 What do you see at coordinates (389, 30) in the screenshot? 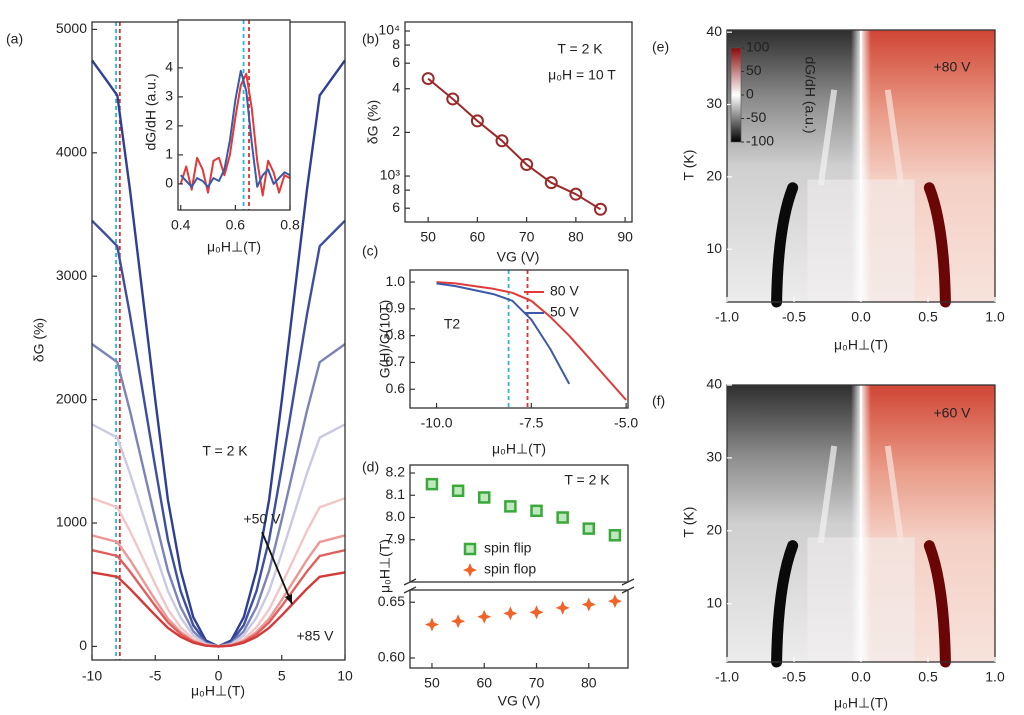
I see `y-tick-label: 10⁴` at bounding box center [389, 30].